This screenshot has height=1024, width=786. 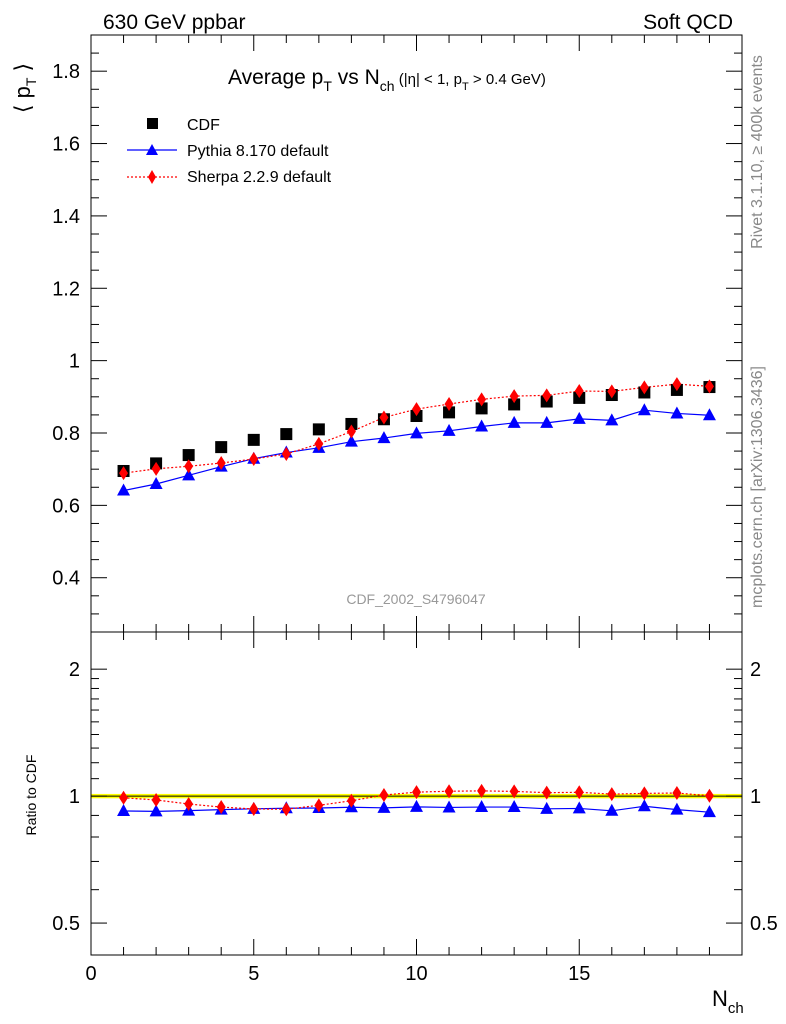 I want to click on x-axis-label-main: N, so click(x=720, y=998).